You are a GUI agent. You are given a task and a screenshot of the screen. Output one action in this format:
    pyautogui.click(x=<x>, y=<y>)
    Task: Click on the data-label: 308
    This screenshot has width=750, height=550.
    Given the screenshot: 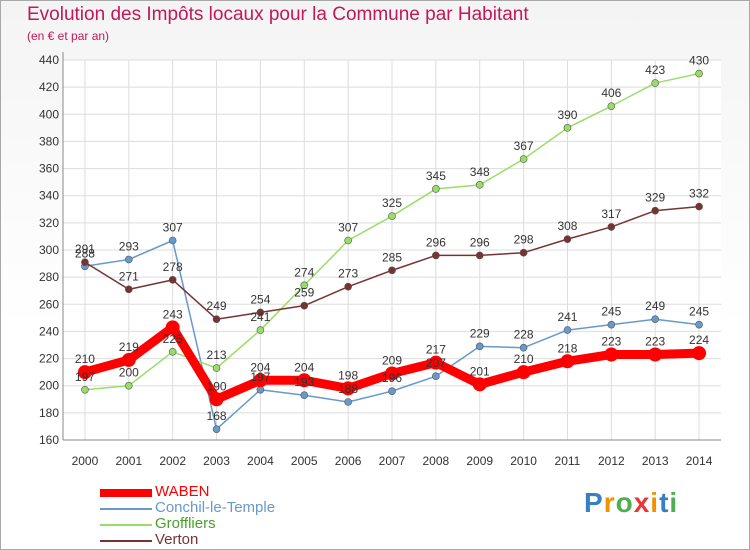 What is the action you would take?
    pyautogui.click(x=567, y=226)
    